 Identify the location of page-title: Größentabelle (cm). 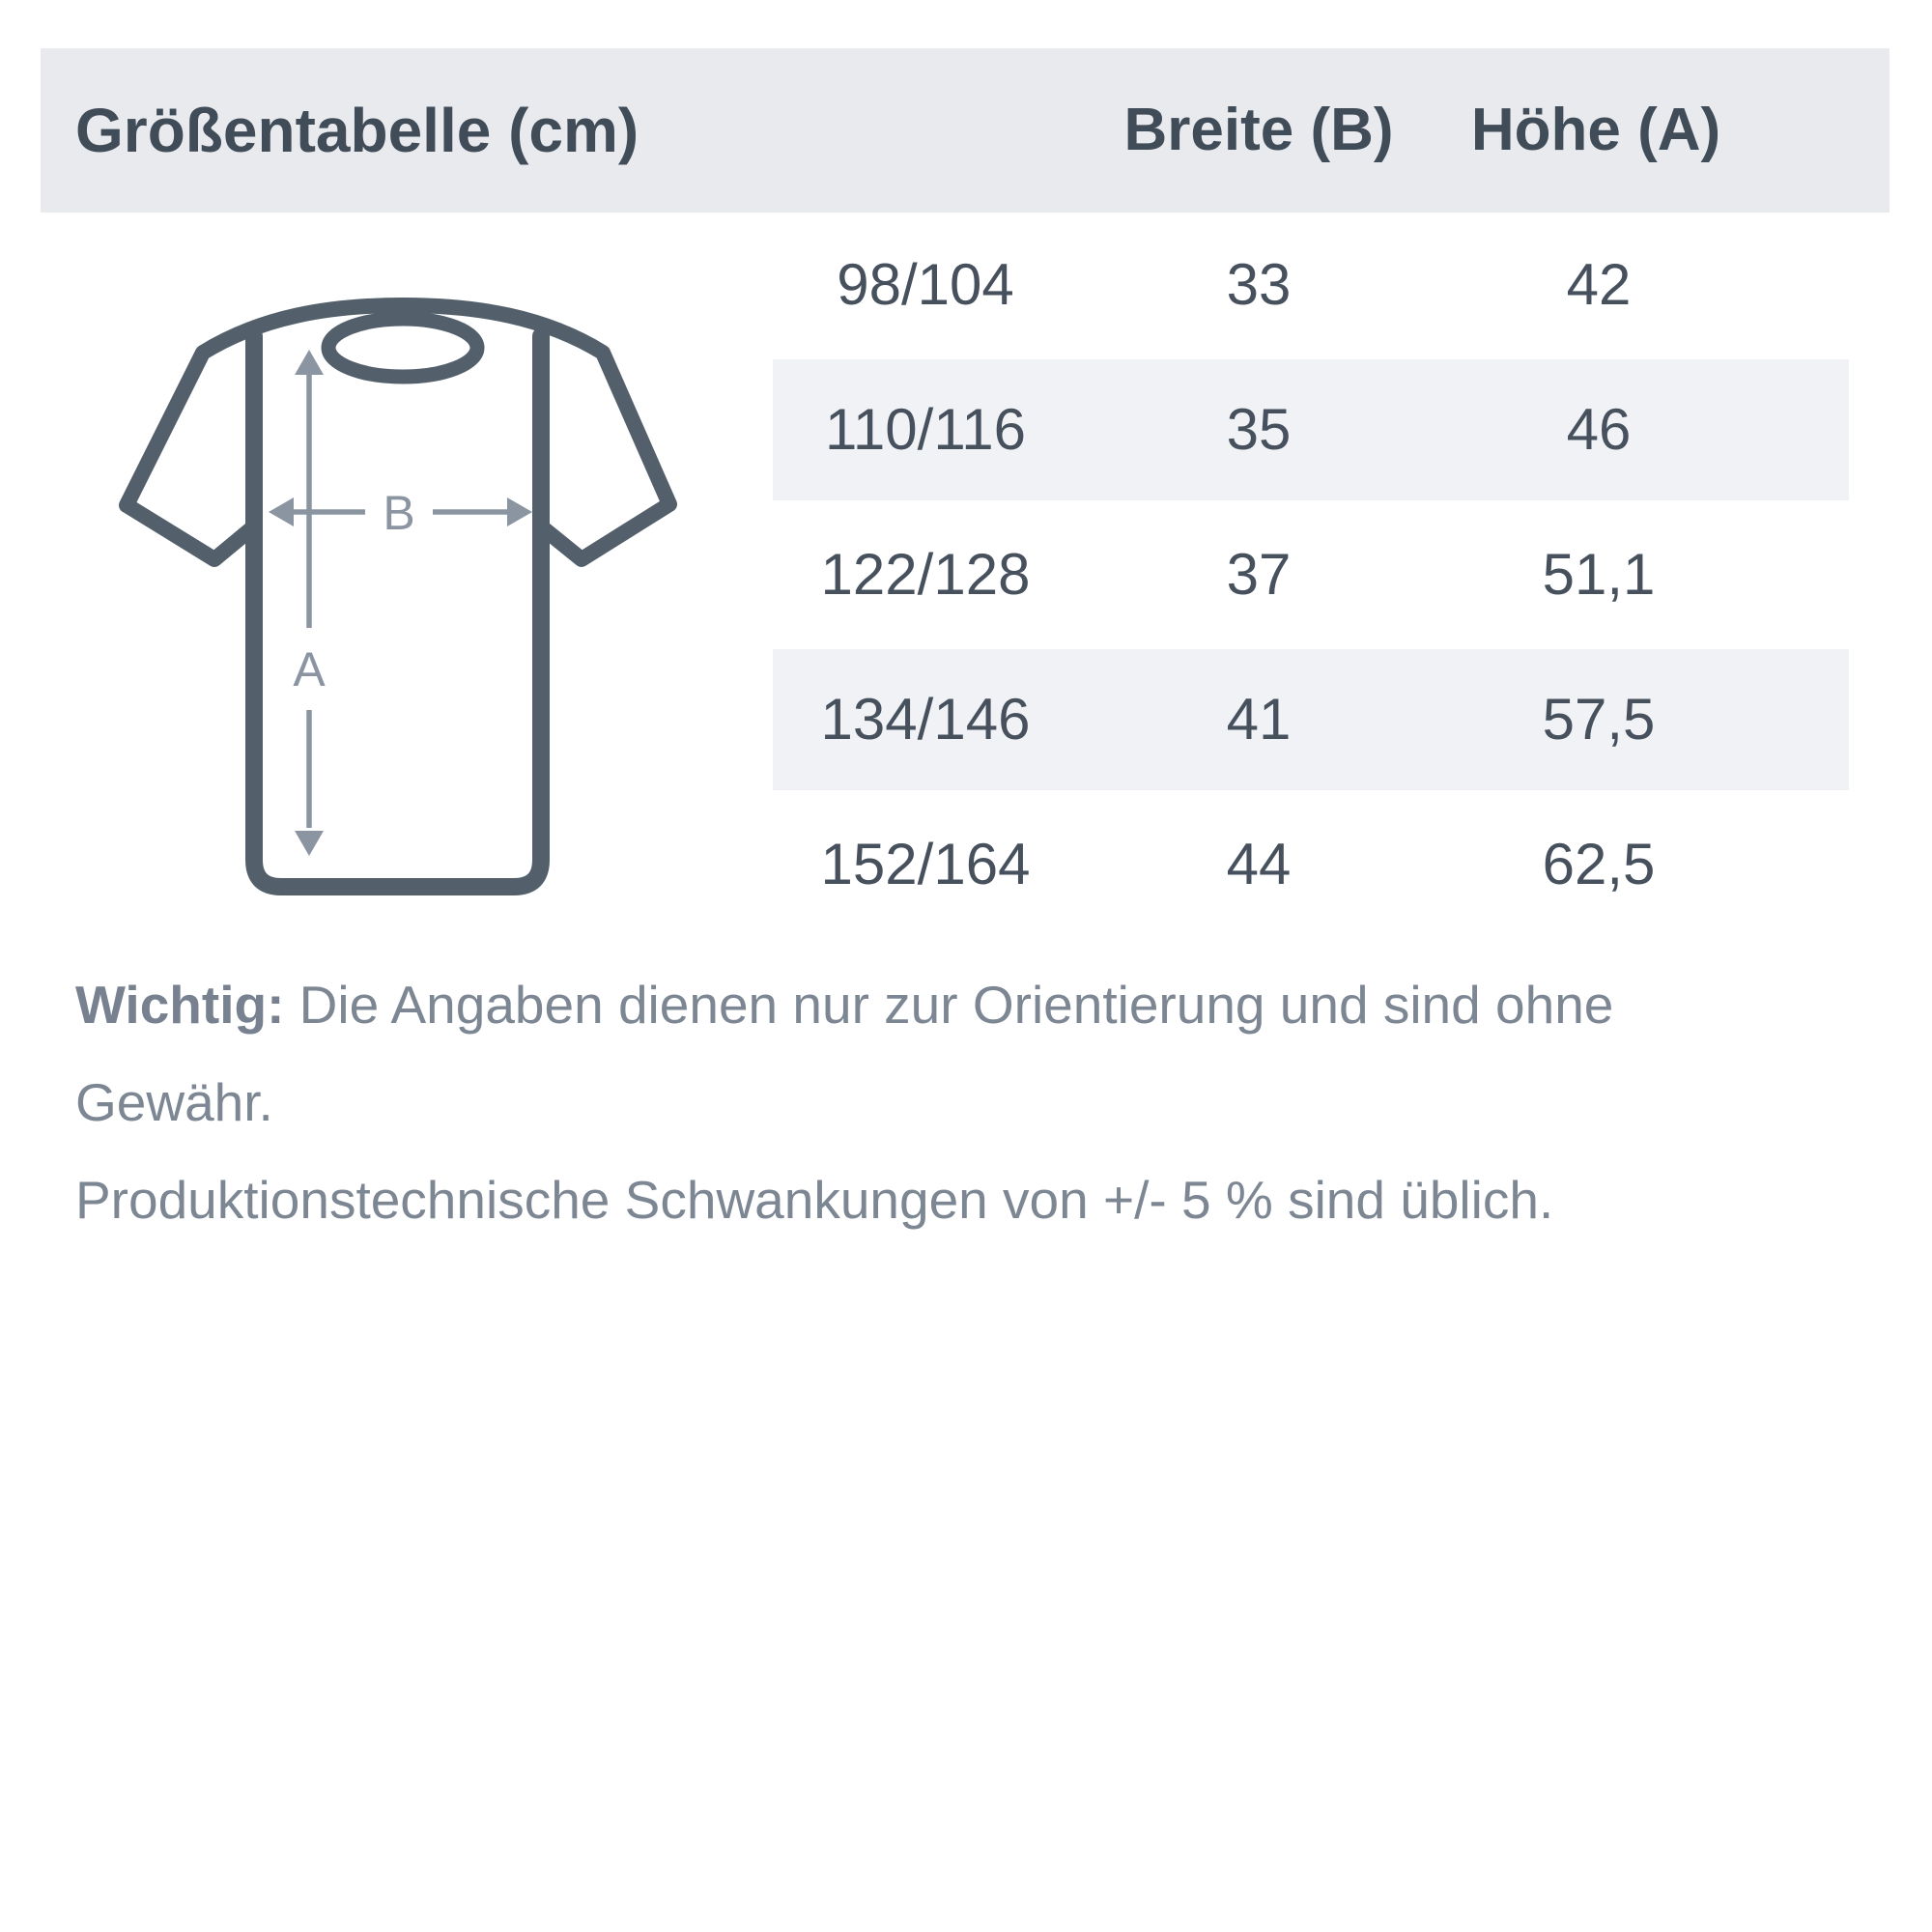
(357, 130).